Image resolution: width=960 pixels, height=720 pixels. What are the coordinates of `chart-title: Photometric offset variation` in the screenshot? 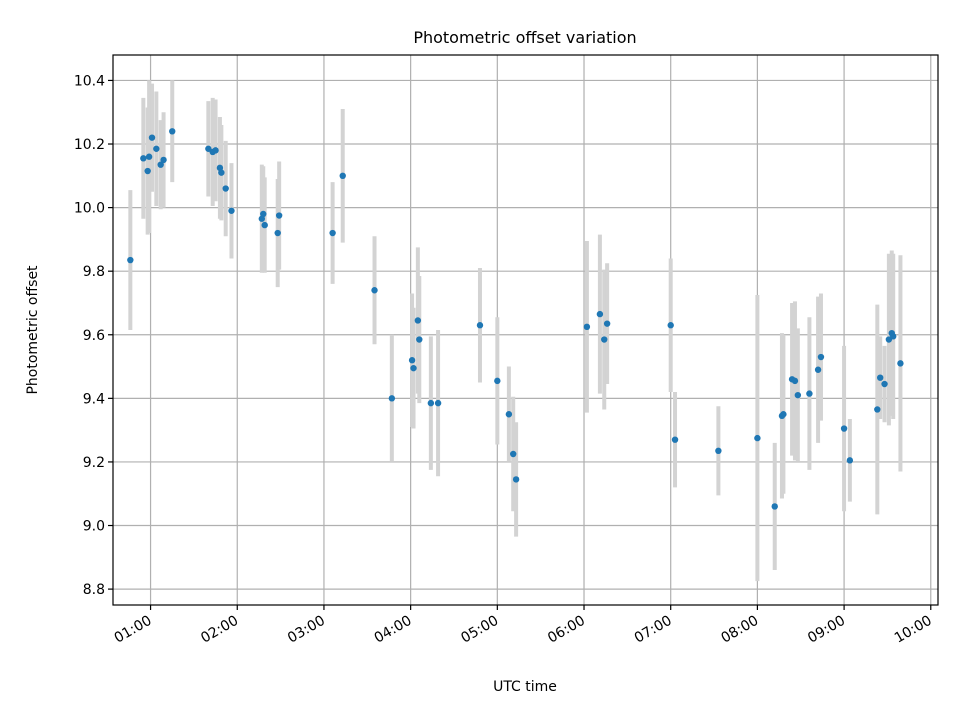 It's located at (524, 37).